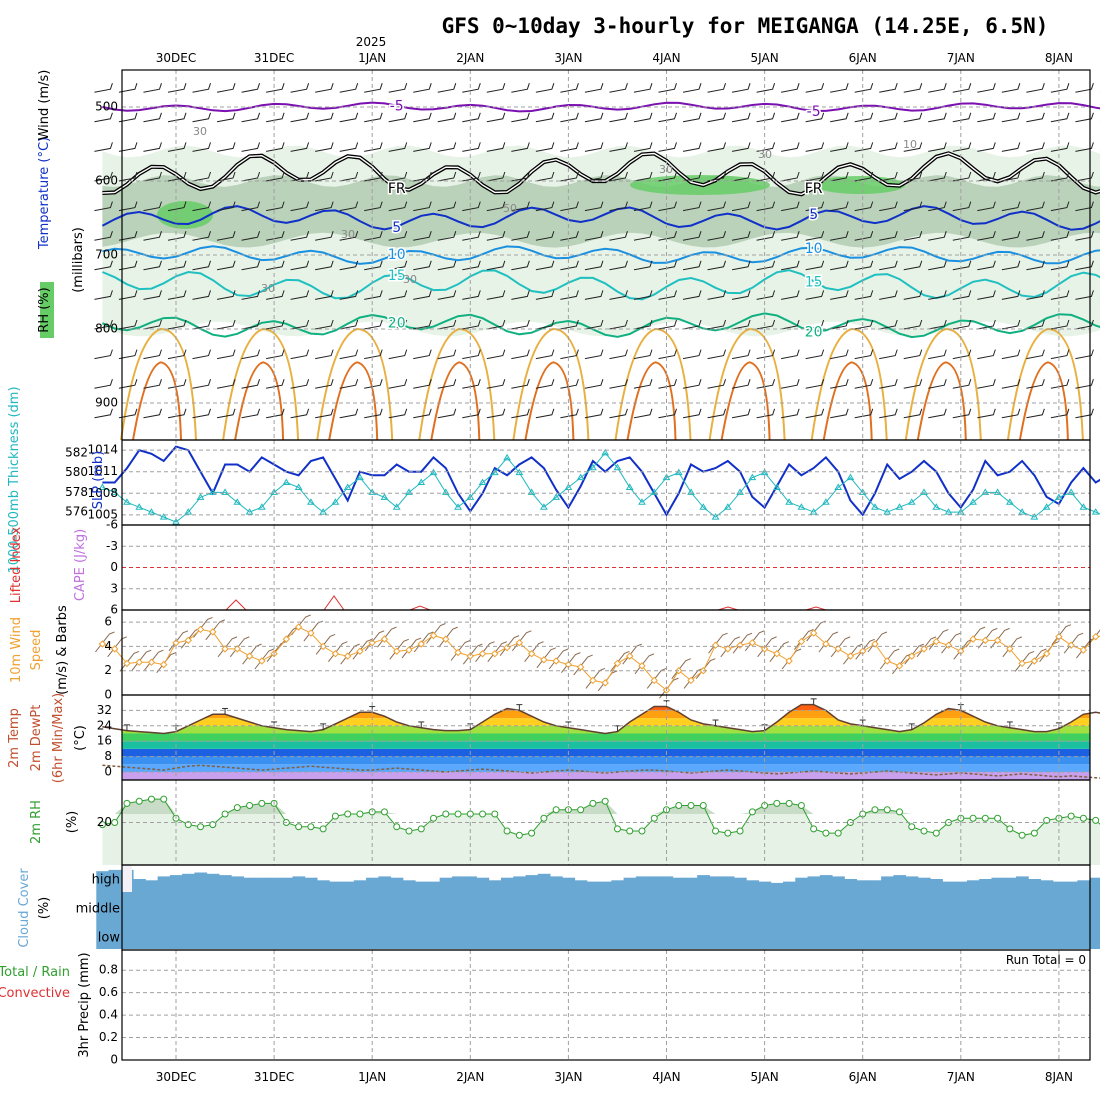 This screenshot has width=1100, height=1100. Describe the element at coordinates (106, 880) in the screenshot. I see `cloud-level-label: high` at that location.